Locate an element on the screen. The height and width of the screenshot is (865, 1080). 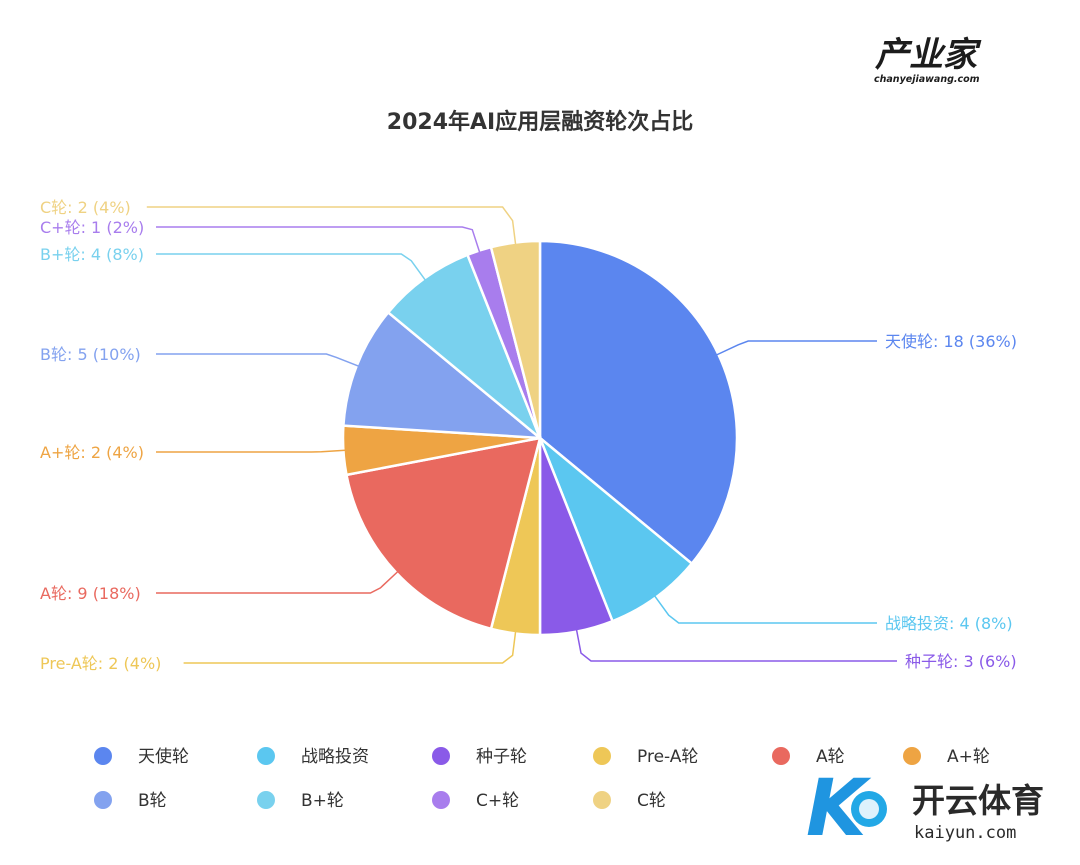
leader-line-a轮 is located at coordinates (277, 582).